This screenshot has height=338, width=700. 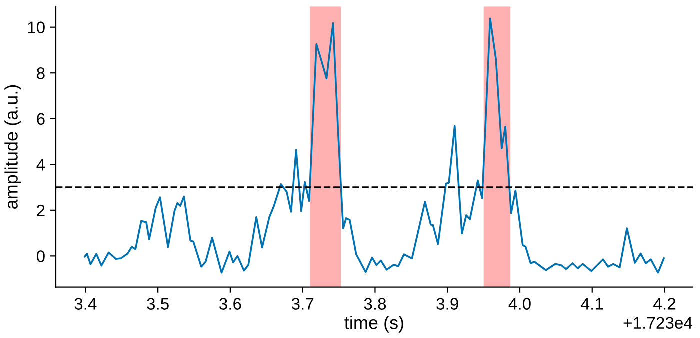 I want to click on x-tick-label: 3.4, so click(x=85, y=304).